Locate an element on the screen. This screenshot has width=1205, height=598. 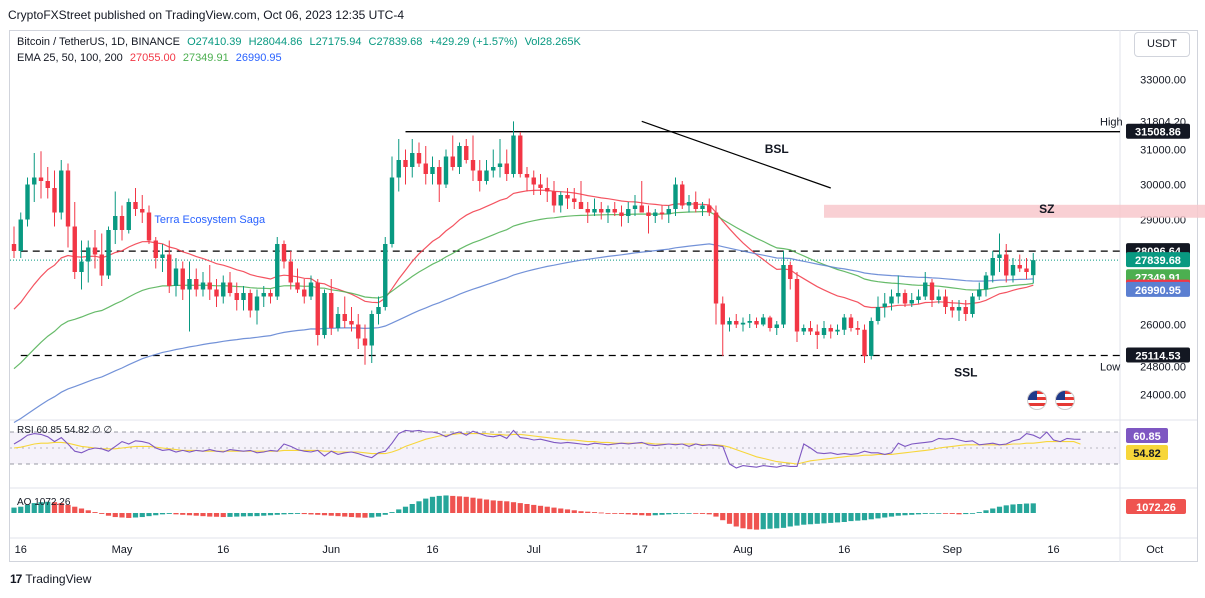
ao-legend: AO 1072.26 is located at coordinates (44, 502).